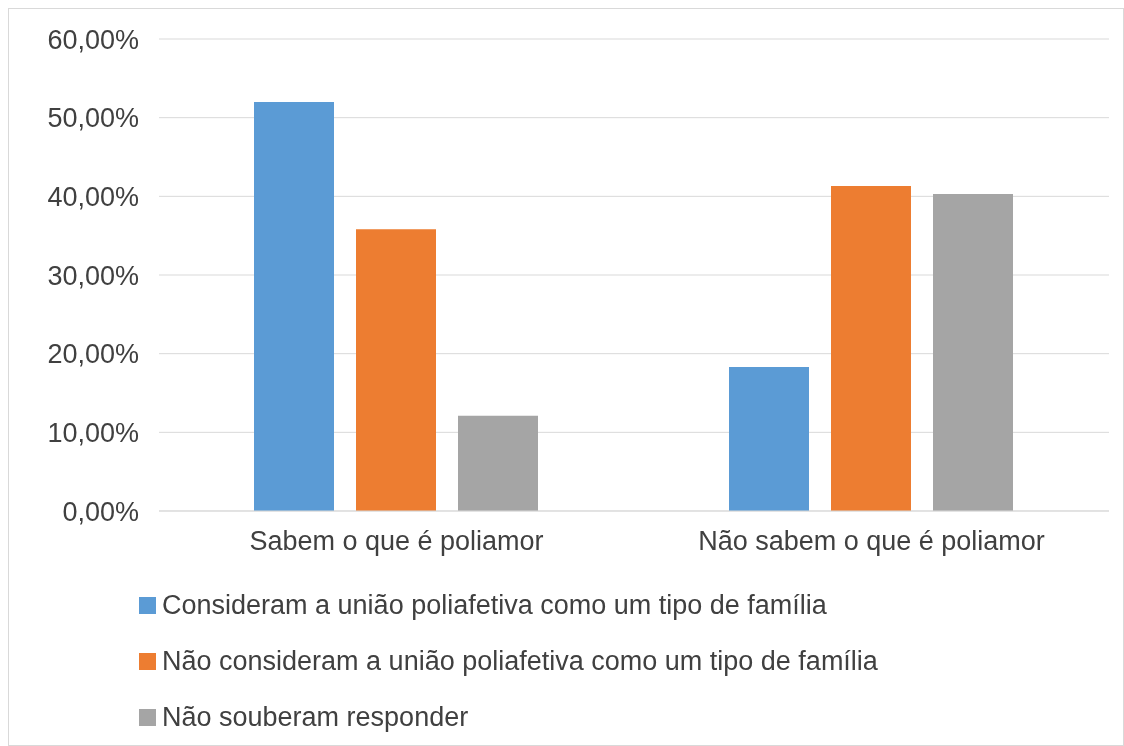 This screenshot has width=1124, height=746. What do you see at coordinates (520, 661) in the screenshot?
I see `legend-label: Não consideram a união poliafetiva como um tipo de família` at bounding box center [520, 661].